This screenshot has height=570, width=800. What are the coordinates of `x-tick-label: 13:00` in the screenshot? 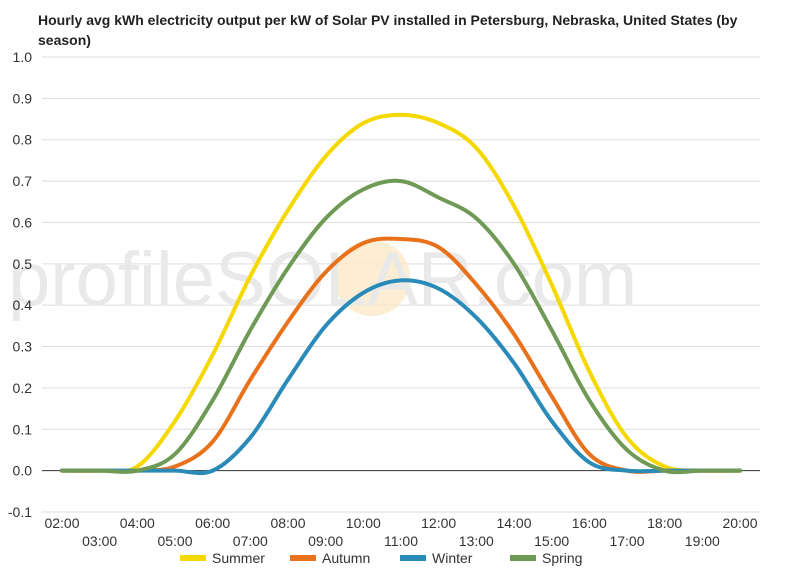 It's located at (476, 541).